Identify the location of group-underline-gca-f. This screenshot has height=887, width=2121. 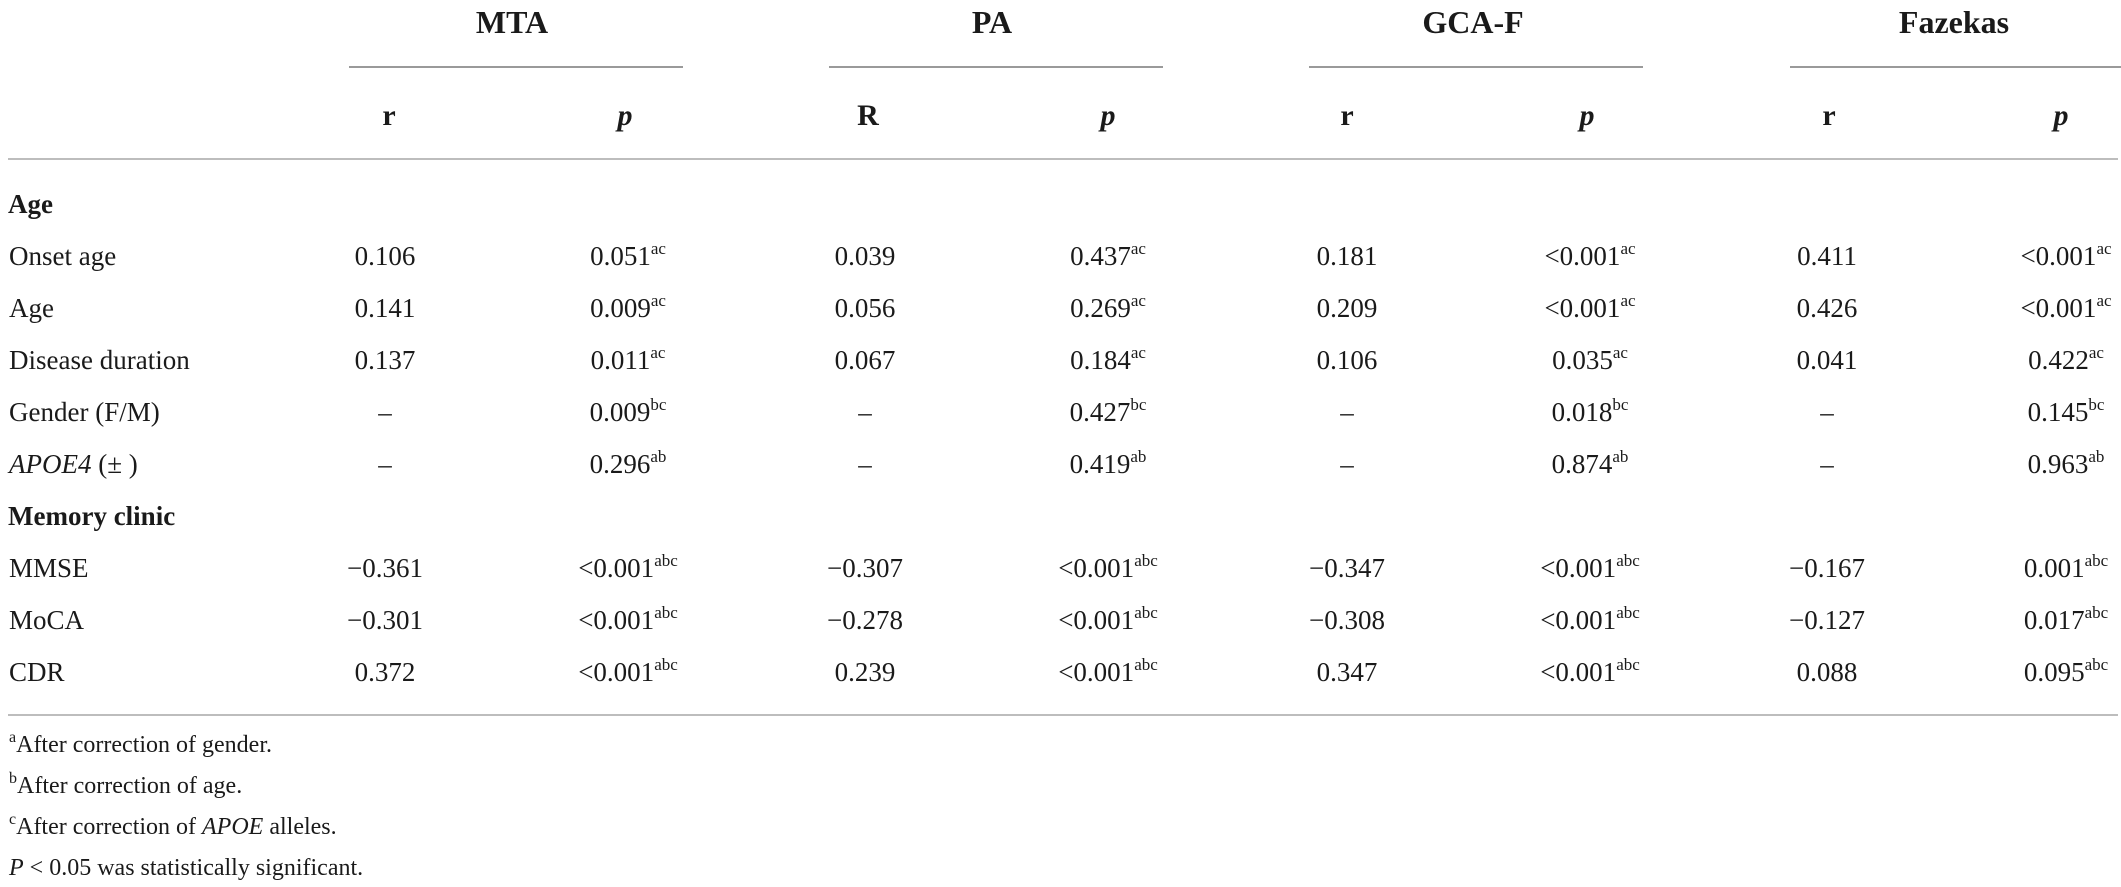
(1476, 67).